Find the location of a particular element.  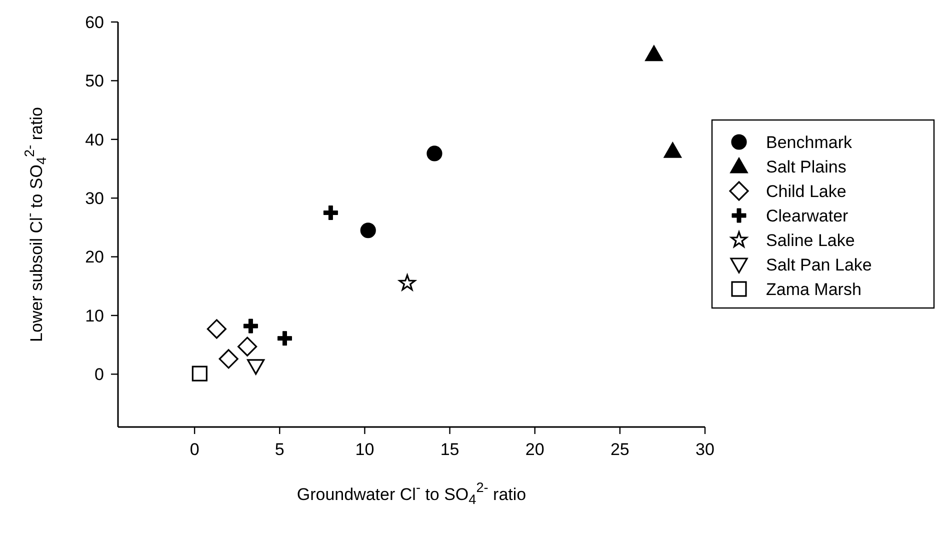

x-tick-label: 15 is located at coordinates (450, 449).